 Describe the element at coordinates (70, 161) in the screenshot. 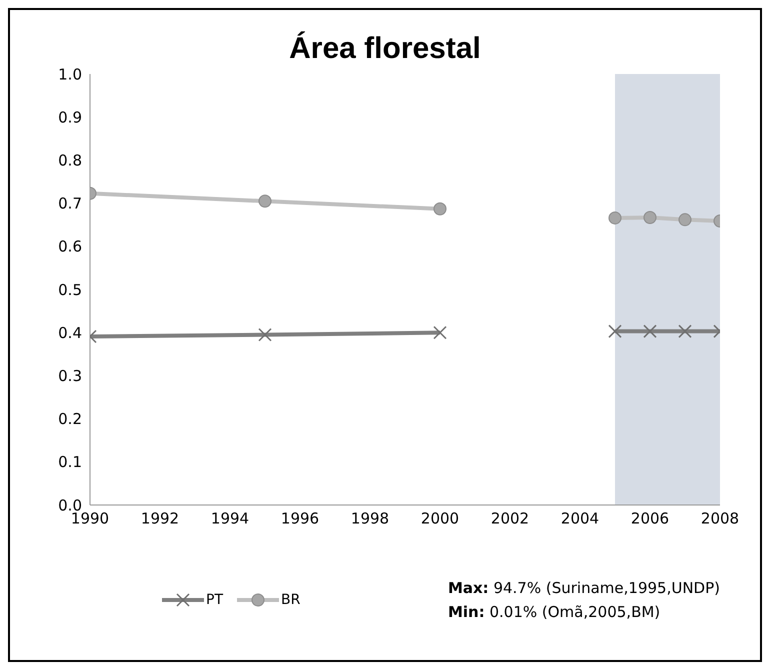

I see `y-tick-label: 0.8` at that location.